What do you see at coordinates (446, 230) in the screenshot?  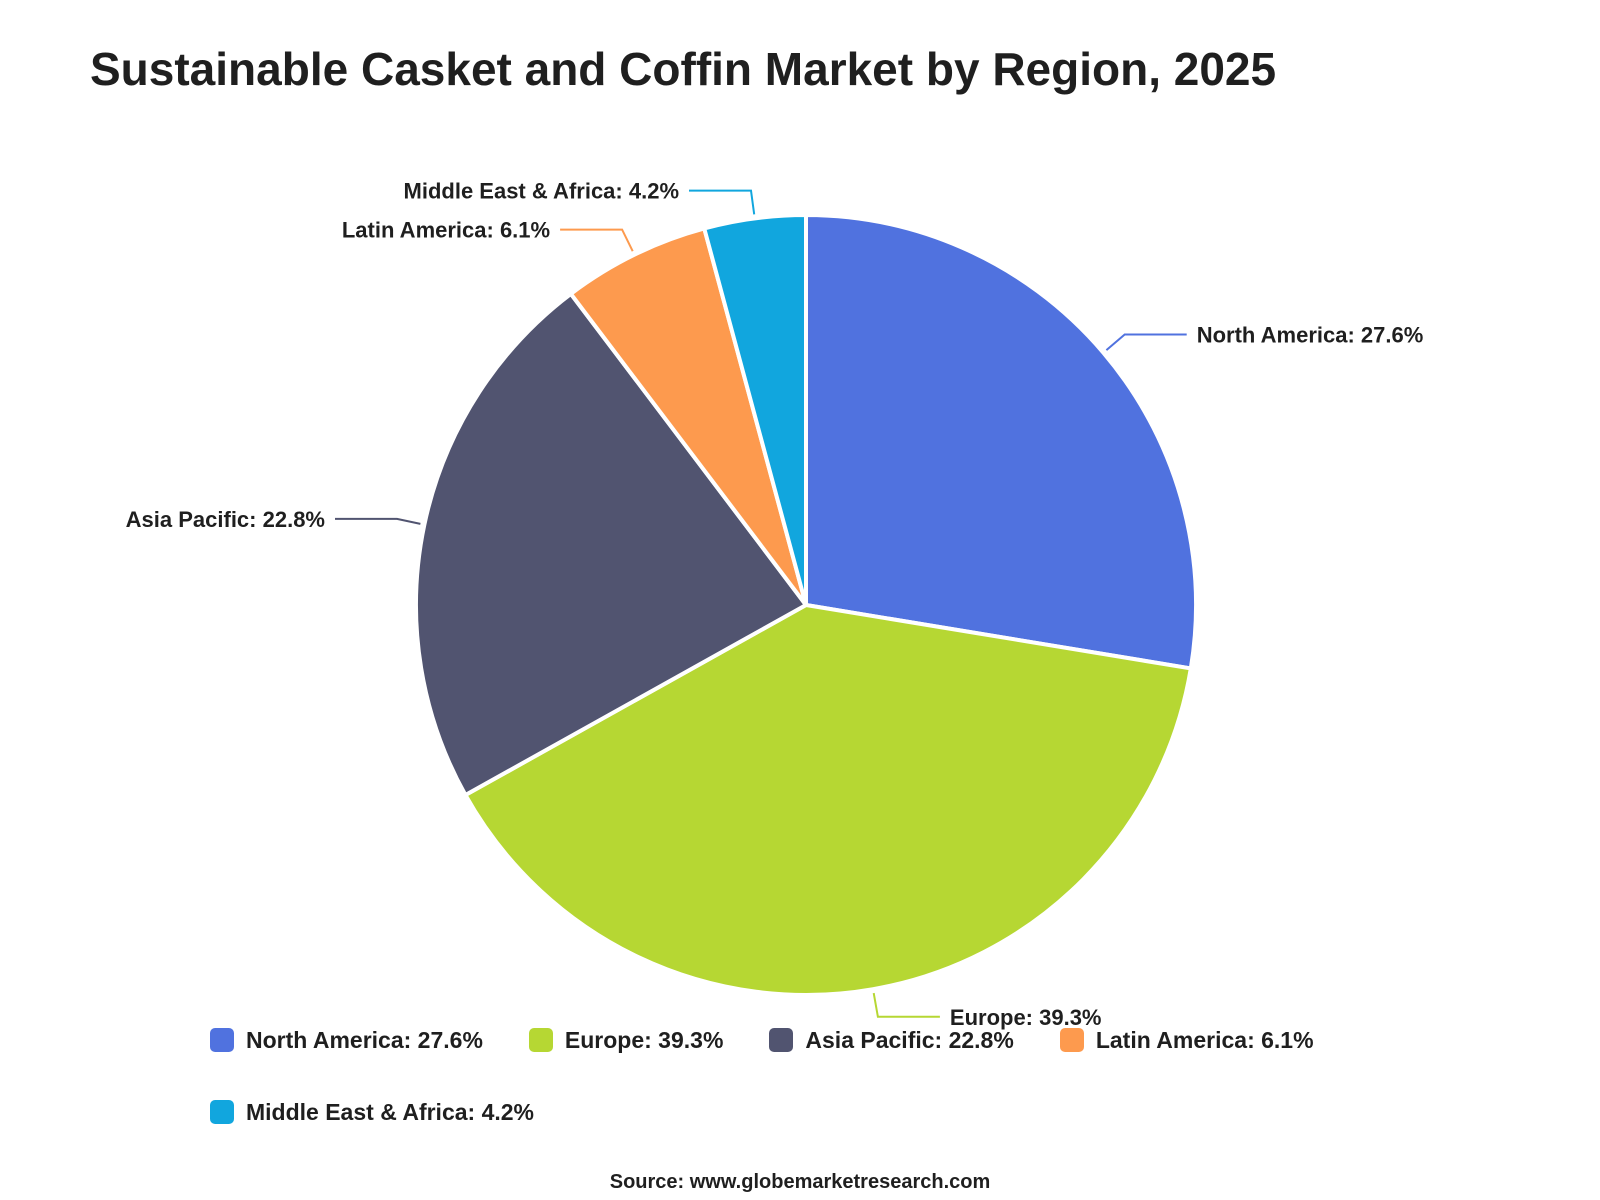 I see `slice-label-3: Latin America: 6.1%` at bounding box center [446, 230].